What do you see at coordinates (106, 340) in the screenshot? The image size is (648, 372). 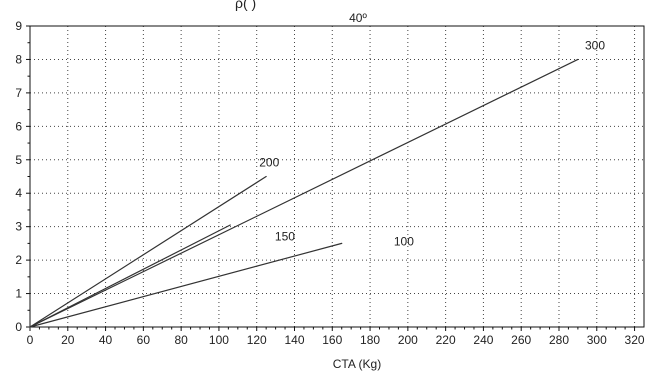 I see `x-tick-label-40: 40` at bounding box center [106, 340].